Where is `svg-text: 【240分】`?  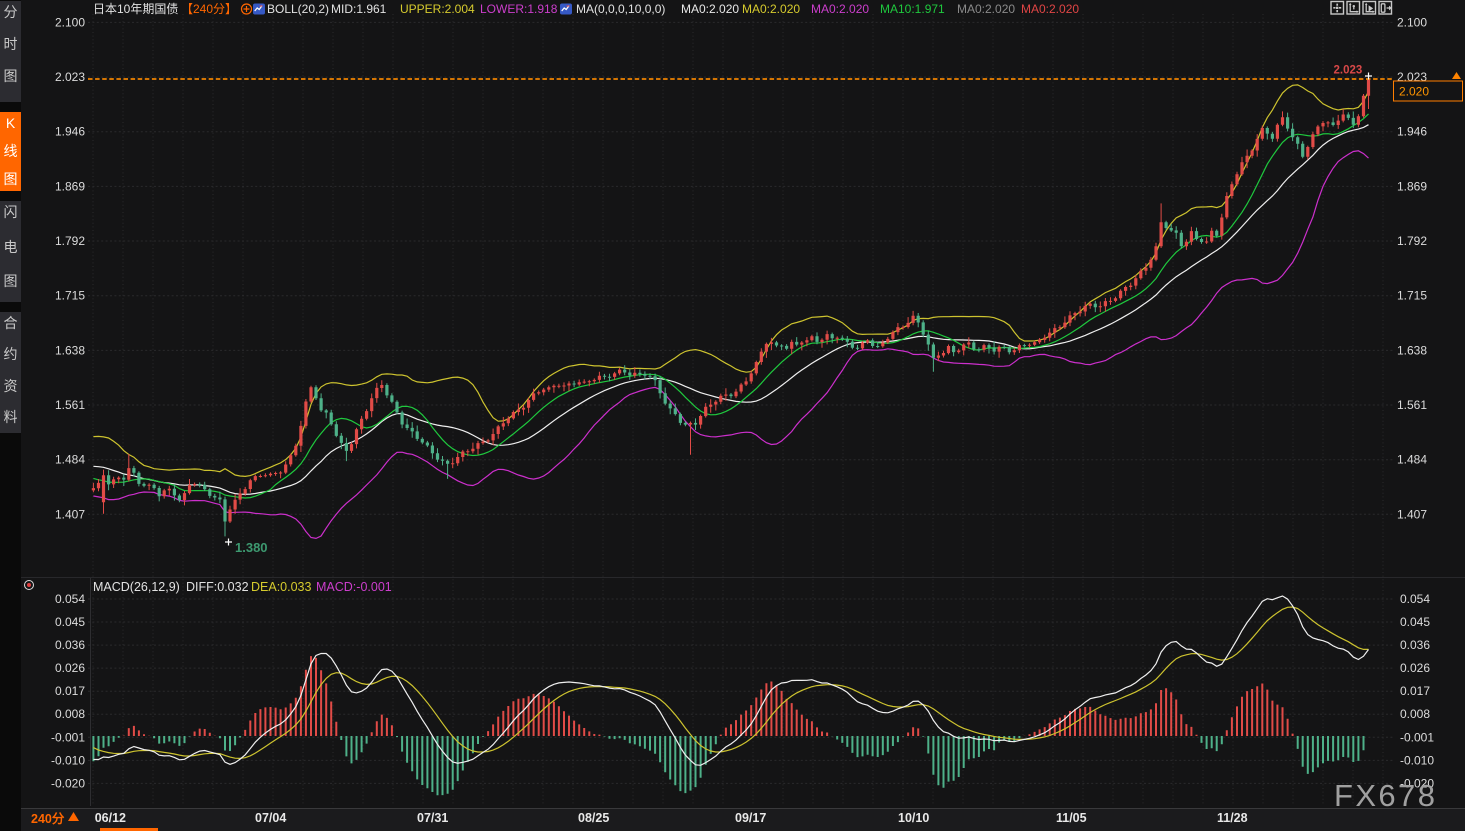
svg-text: 【240分】 is located at coordinates (209, 9).